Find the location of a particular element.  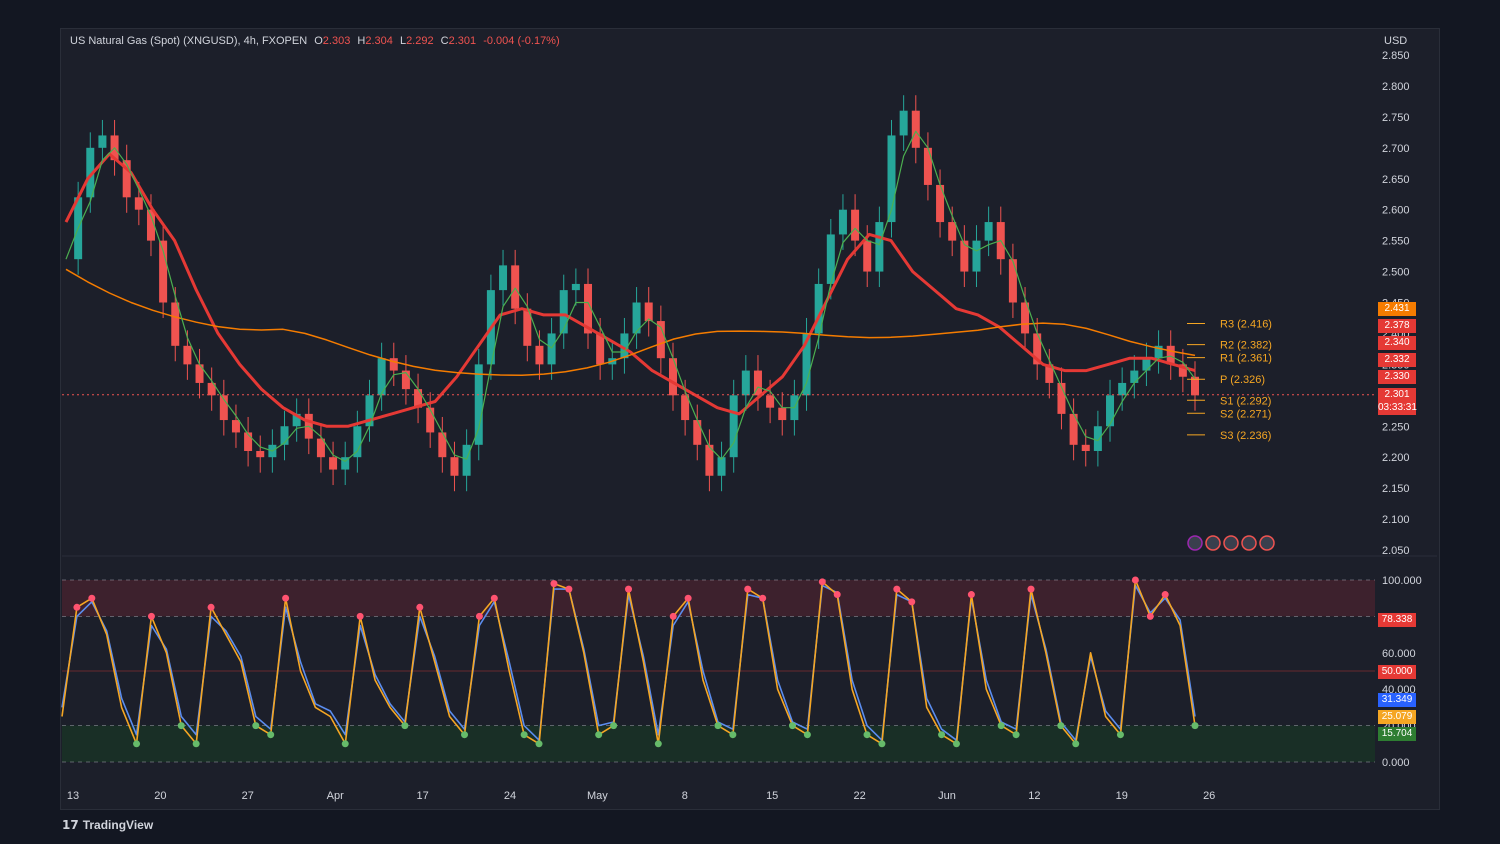

time-tick-label: 8 is located at coordinates (685, 796).